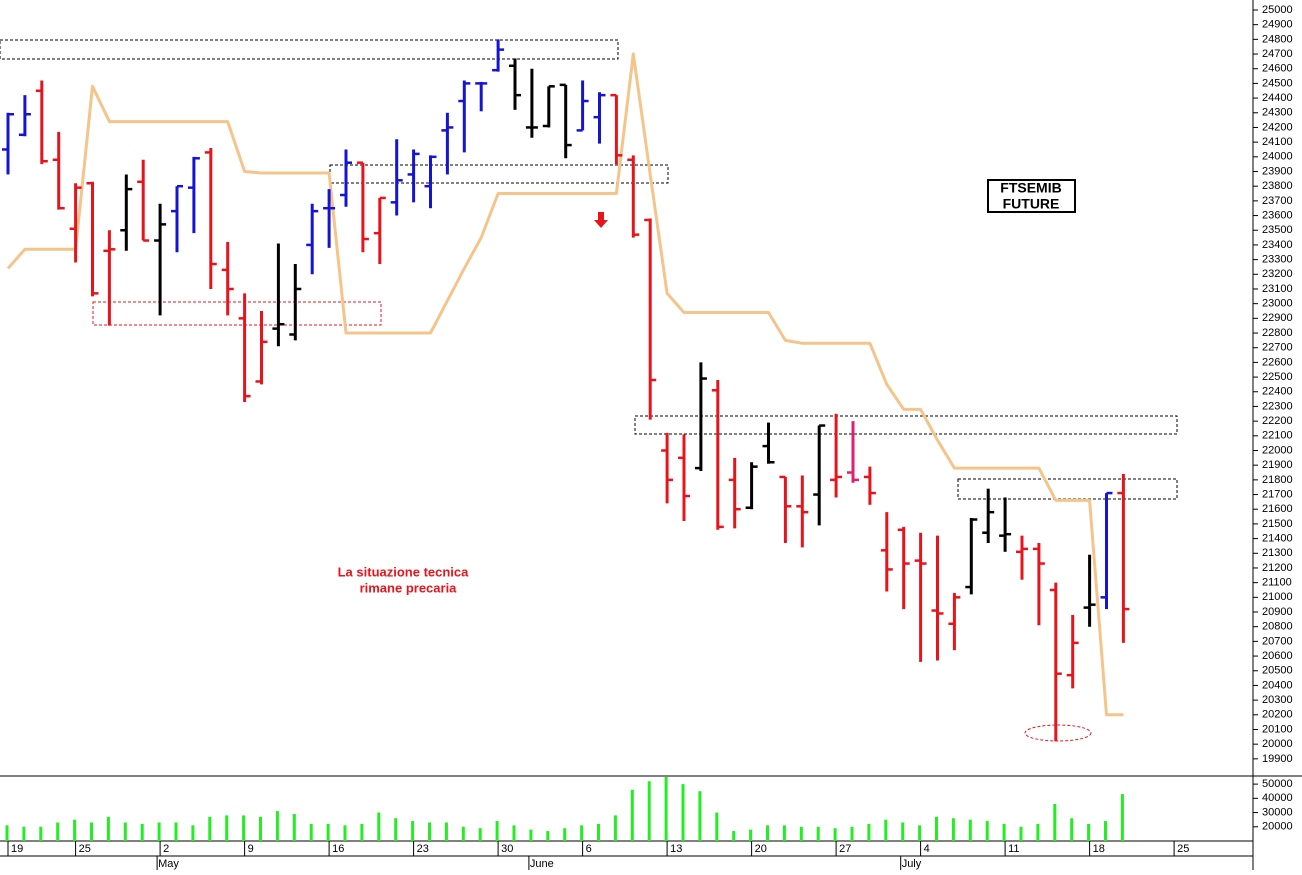 The image size is (1302, 875). Describe the element at coordinates (1277, 436) in the screenshot. I see `y-tick-label: 22100` at that location.